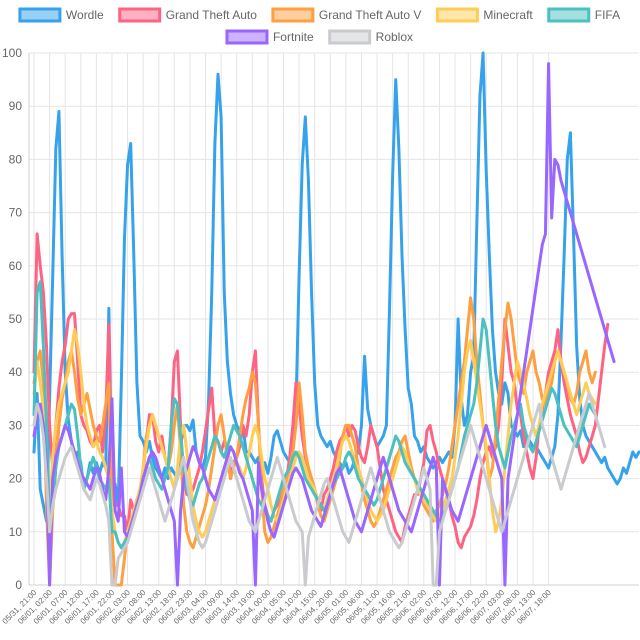 The image size is (640, 640). I want to click on legend-item-wordle: Wordle, so click(61, 15).